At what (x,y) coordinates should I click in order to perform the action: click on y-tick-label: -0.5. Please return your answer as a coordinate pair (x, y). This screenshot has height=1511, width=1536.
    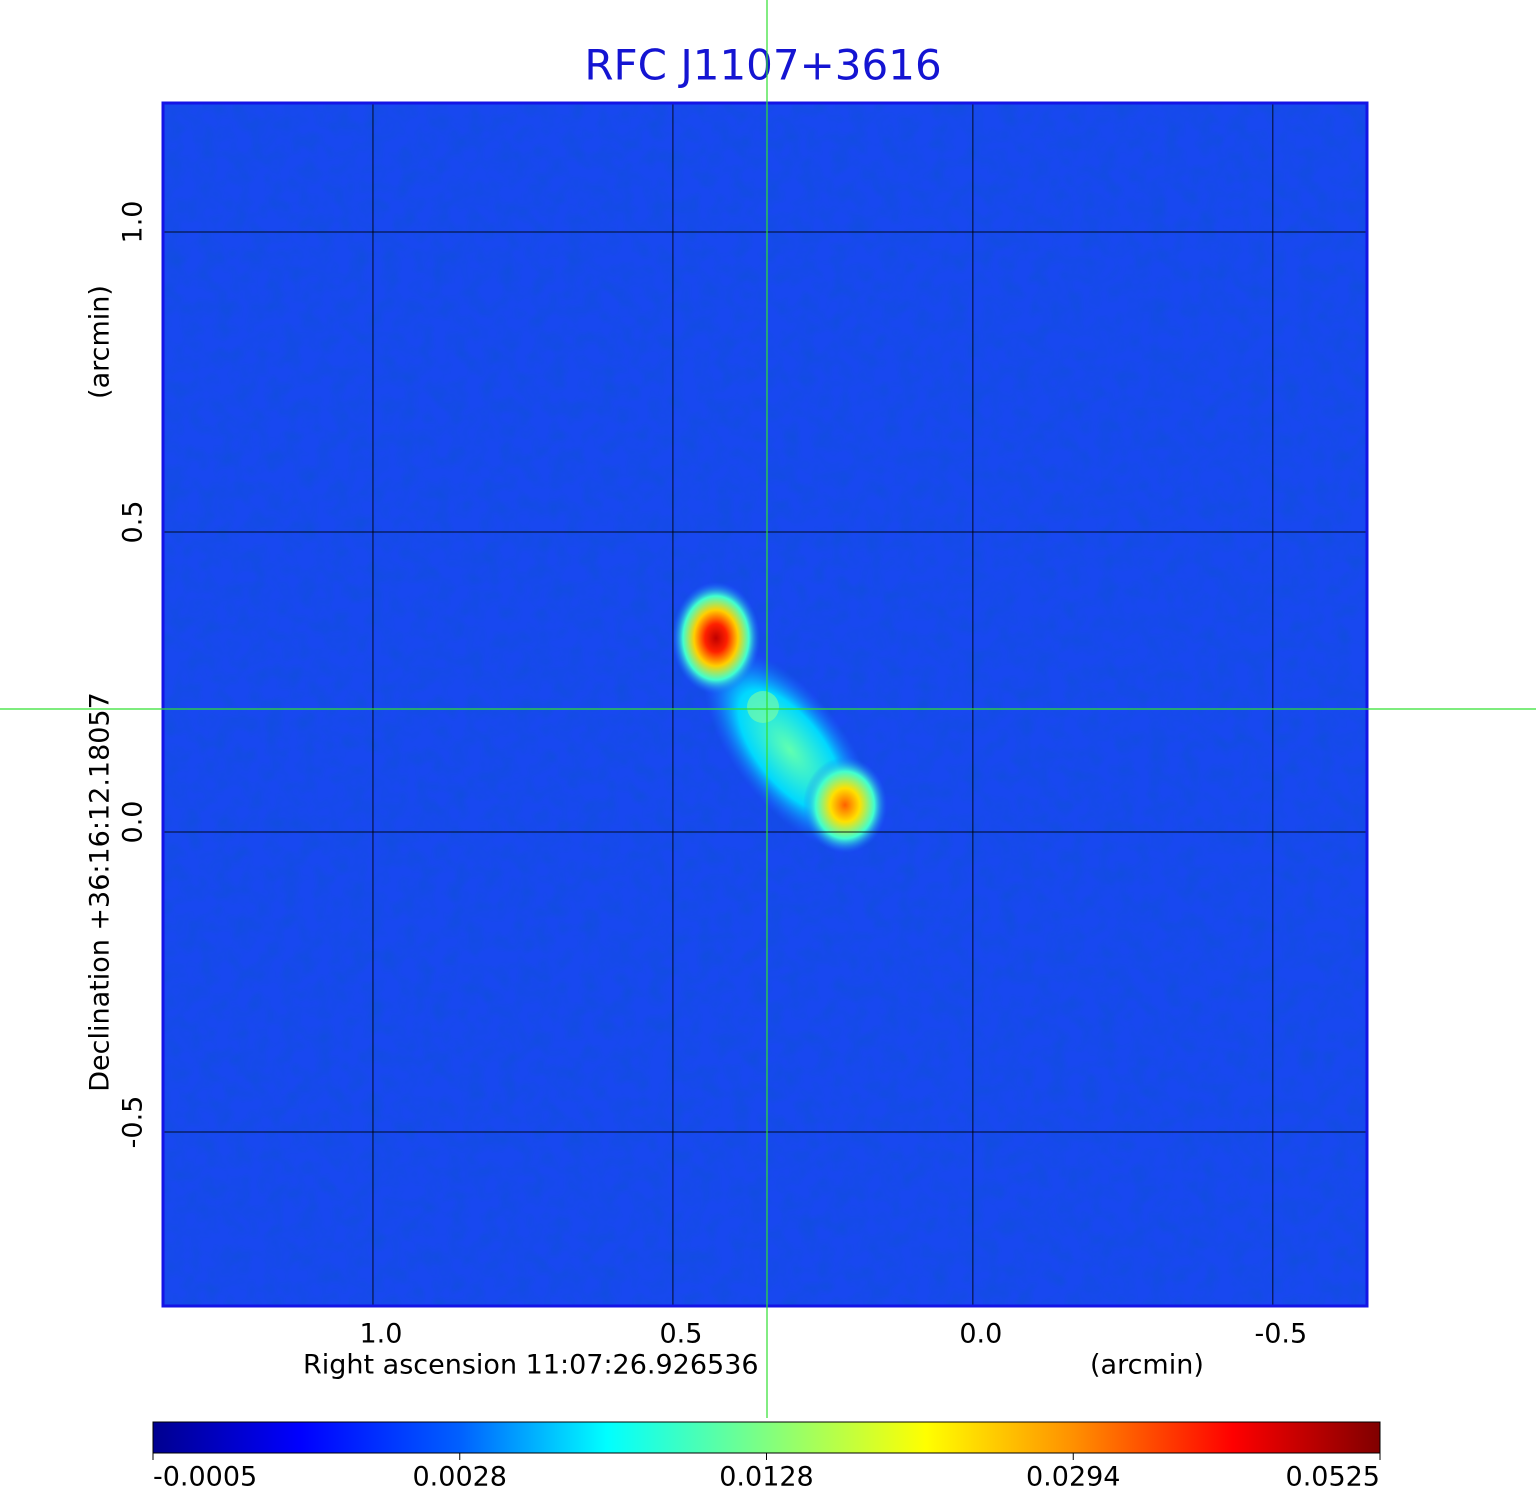
    Looking at the image, I should click on (133, 1122).